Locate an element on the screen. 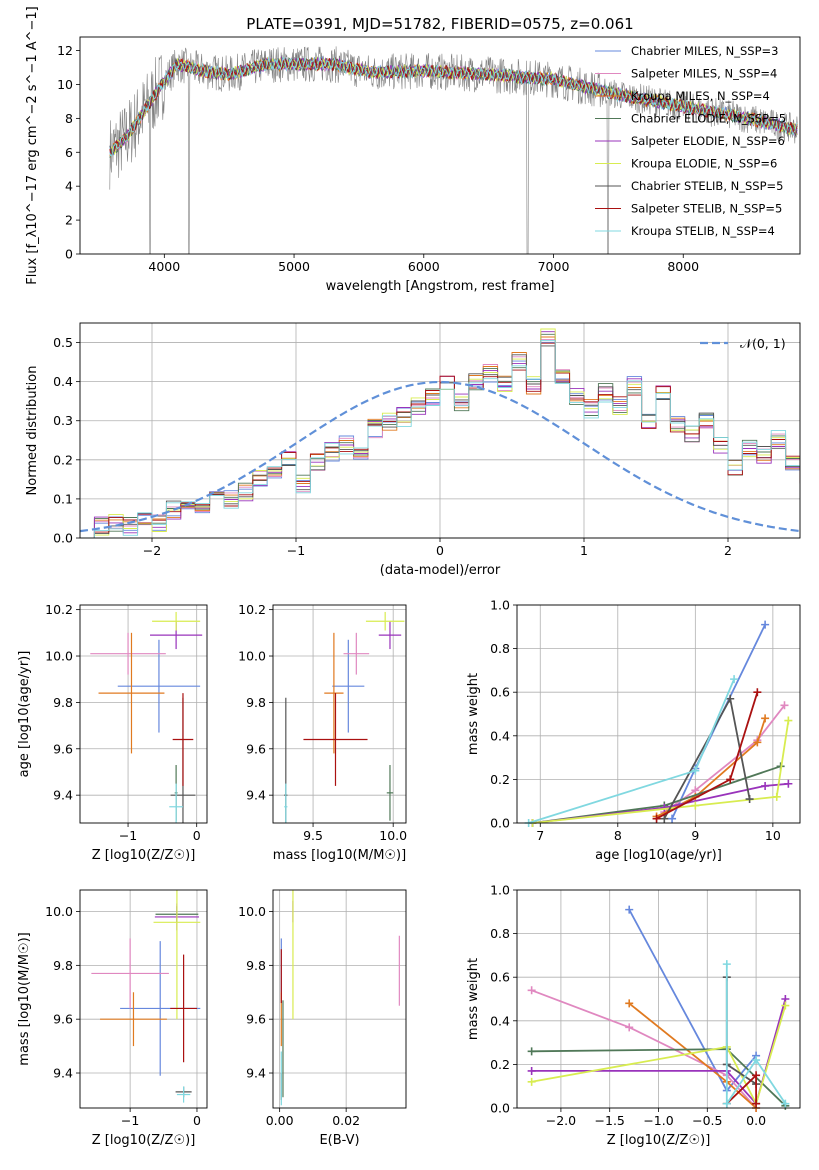 The width and height of the screenshot is (819, 1170). x-tick-label: 7 is located at coordinates (540, 835).